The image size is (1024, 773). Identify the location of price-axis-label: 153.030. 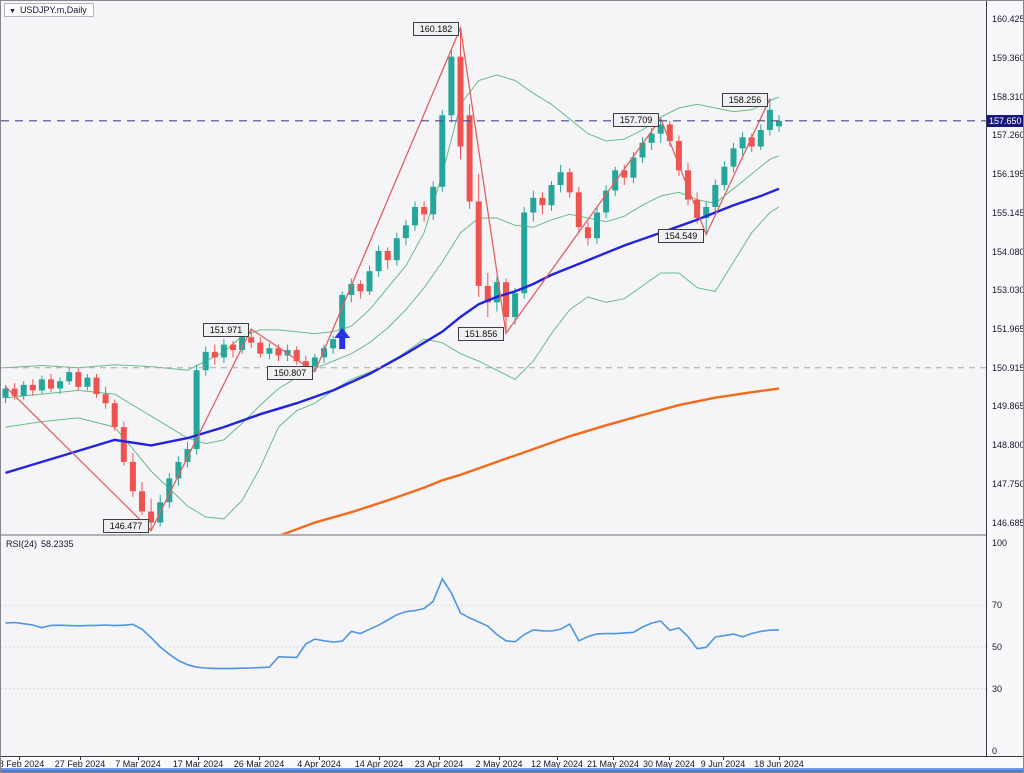
(1008, 290).